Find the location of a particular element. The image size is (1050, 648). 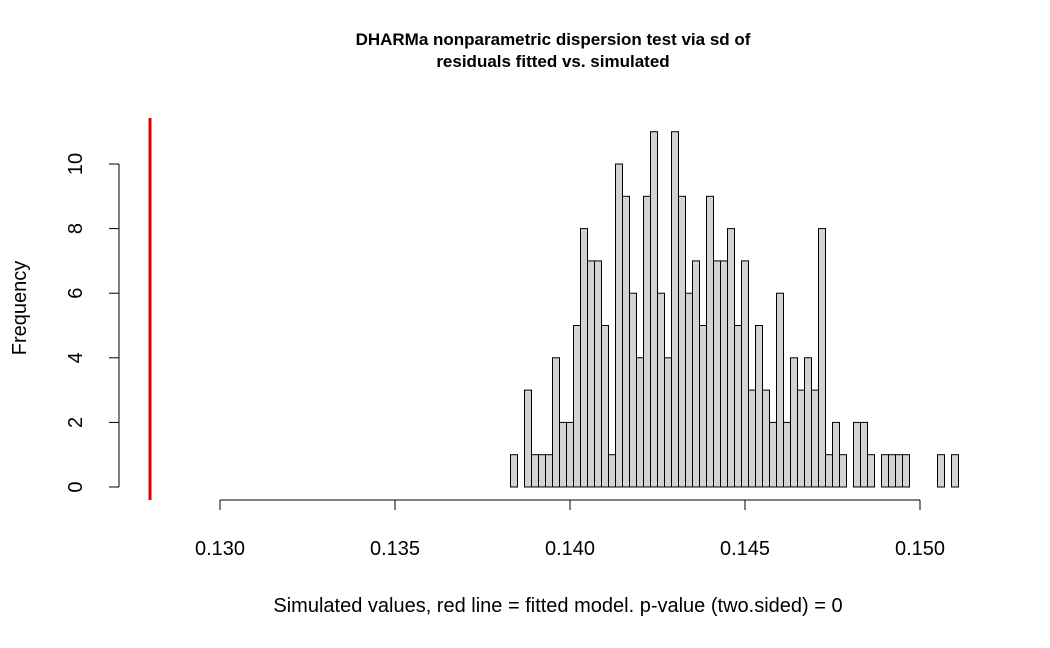

chart-title-line-2: residuals fitted vs. simulated is located at coordinates (552, 61).